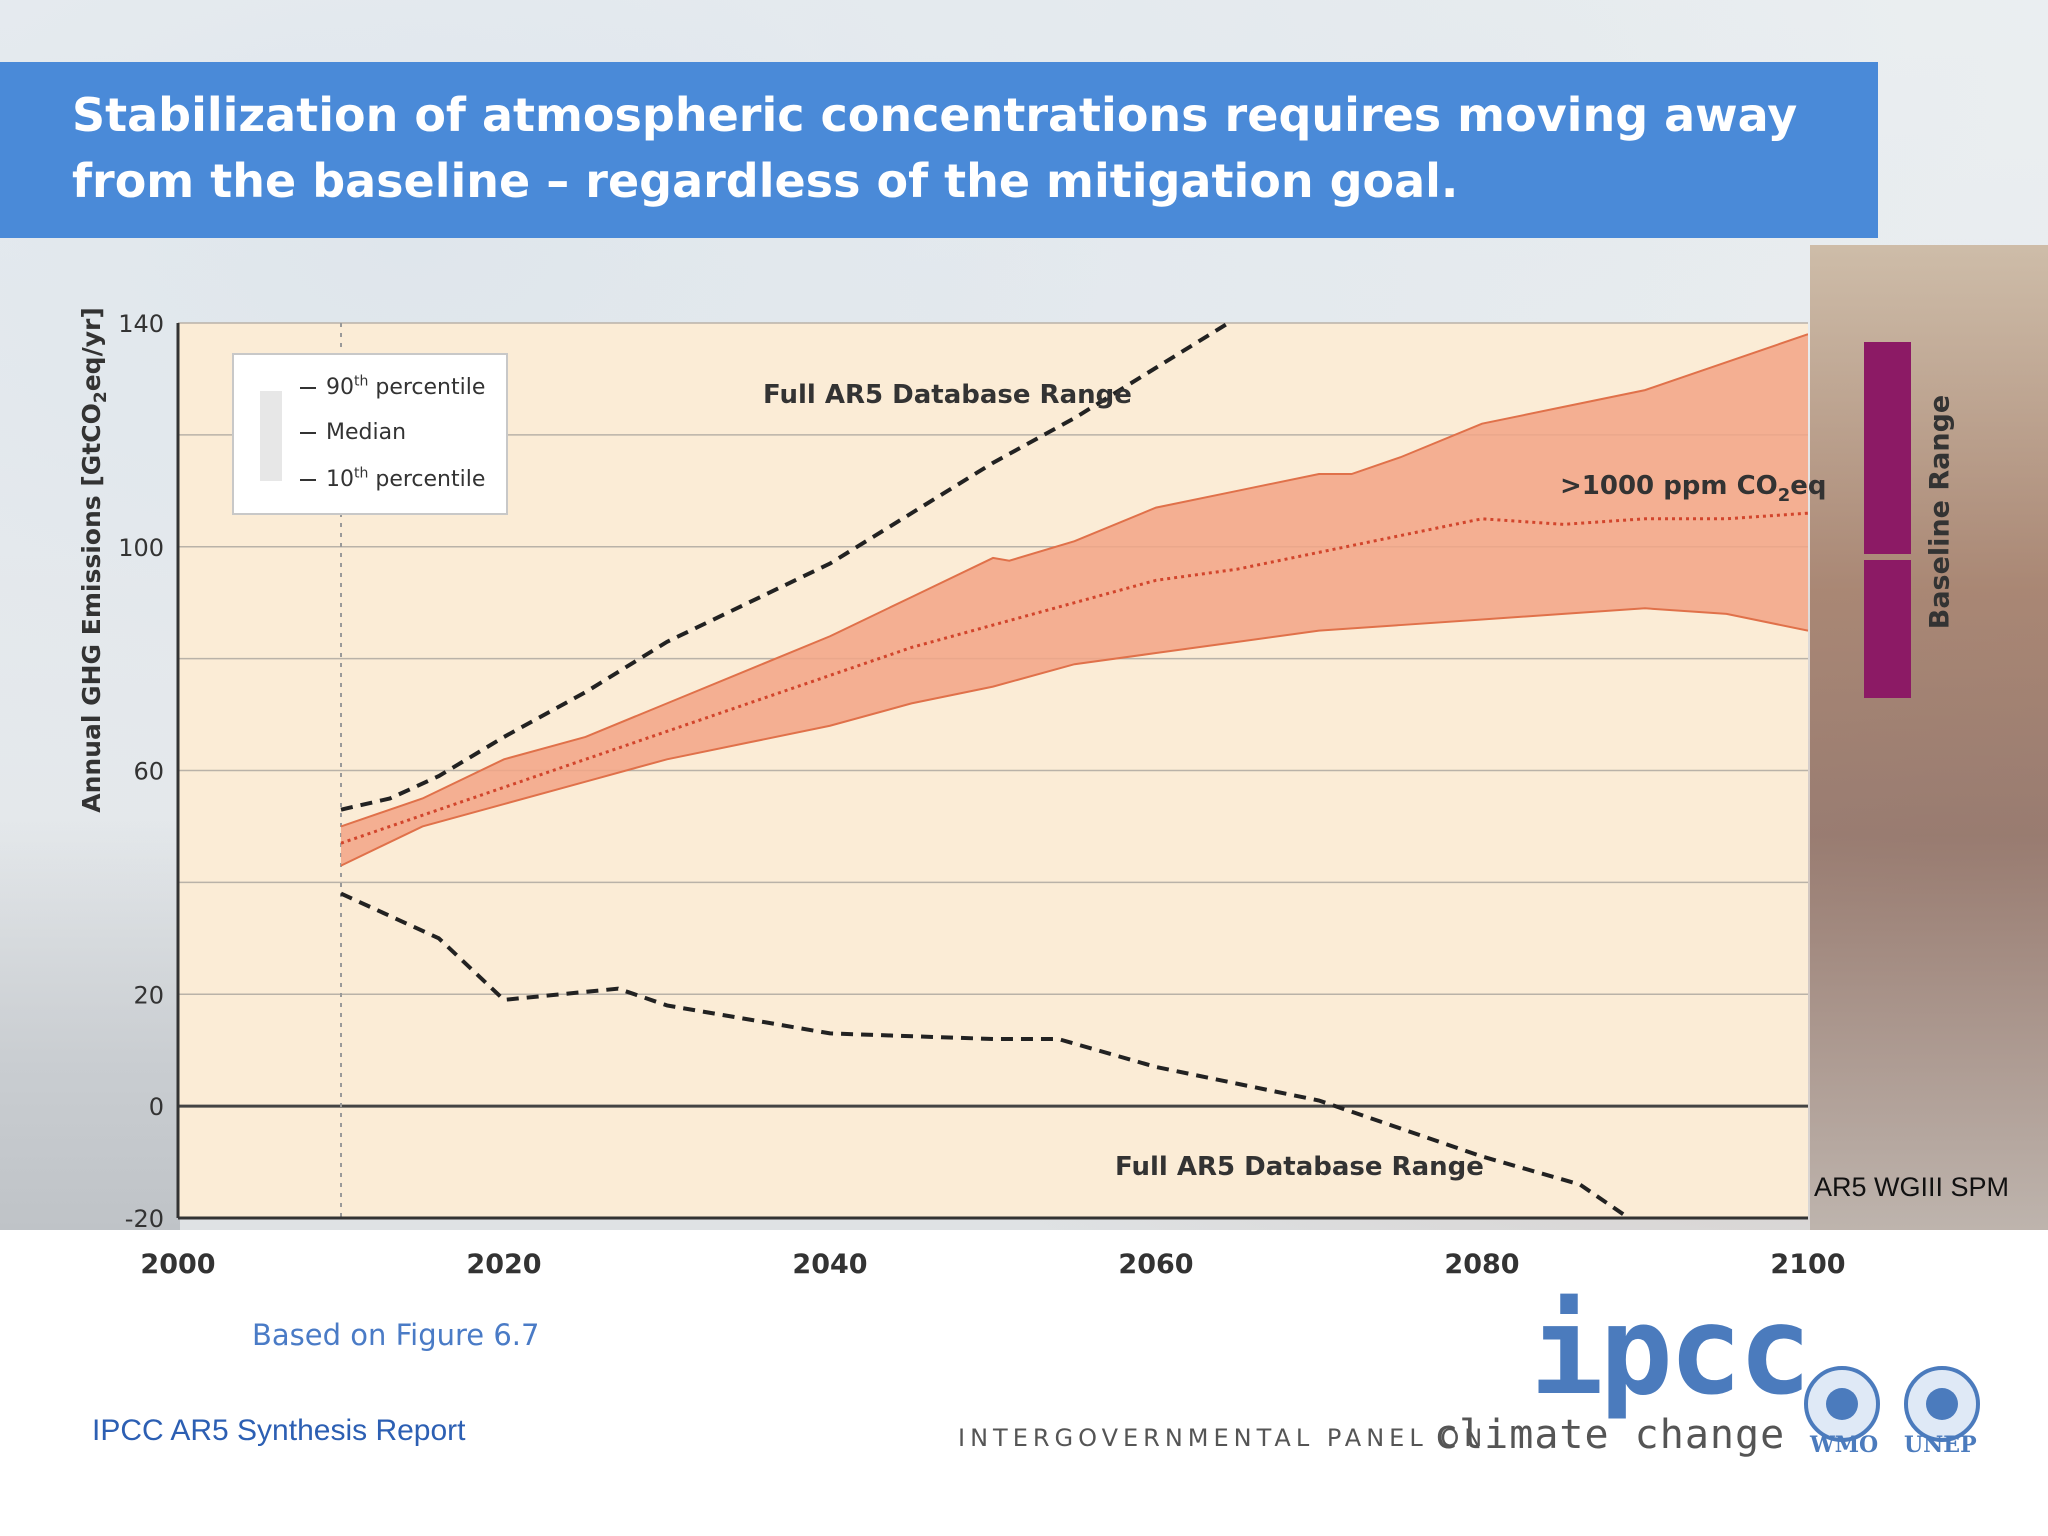 The height and width of the screenshot is (1536, 2048). I want to click on legend-label-median: Median, so click(366, 432).